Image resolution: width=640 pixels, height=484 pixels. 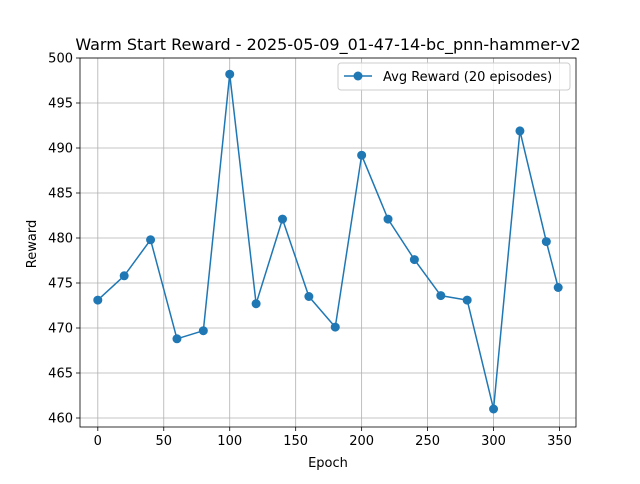 I want to click on x-tick-label: 200, so click(x=361, y=441).